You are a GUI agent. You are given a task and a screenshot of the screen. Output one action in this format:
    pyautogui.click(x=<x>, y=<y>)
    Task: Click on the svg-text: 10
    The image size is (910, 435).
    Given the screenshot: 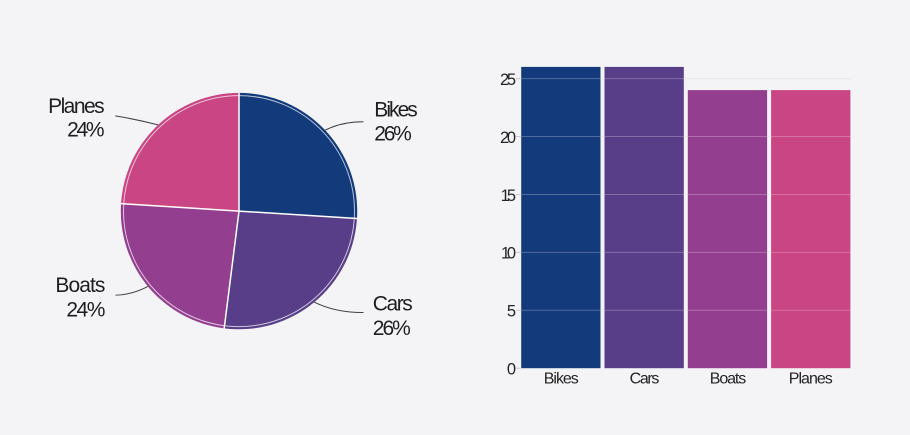 What is the action you would take?
    pyautogui.click(x=508, y=254)
    